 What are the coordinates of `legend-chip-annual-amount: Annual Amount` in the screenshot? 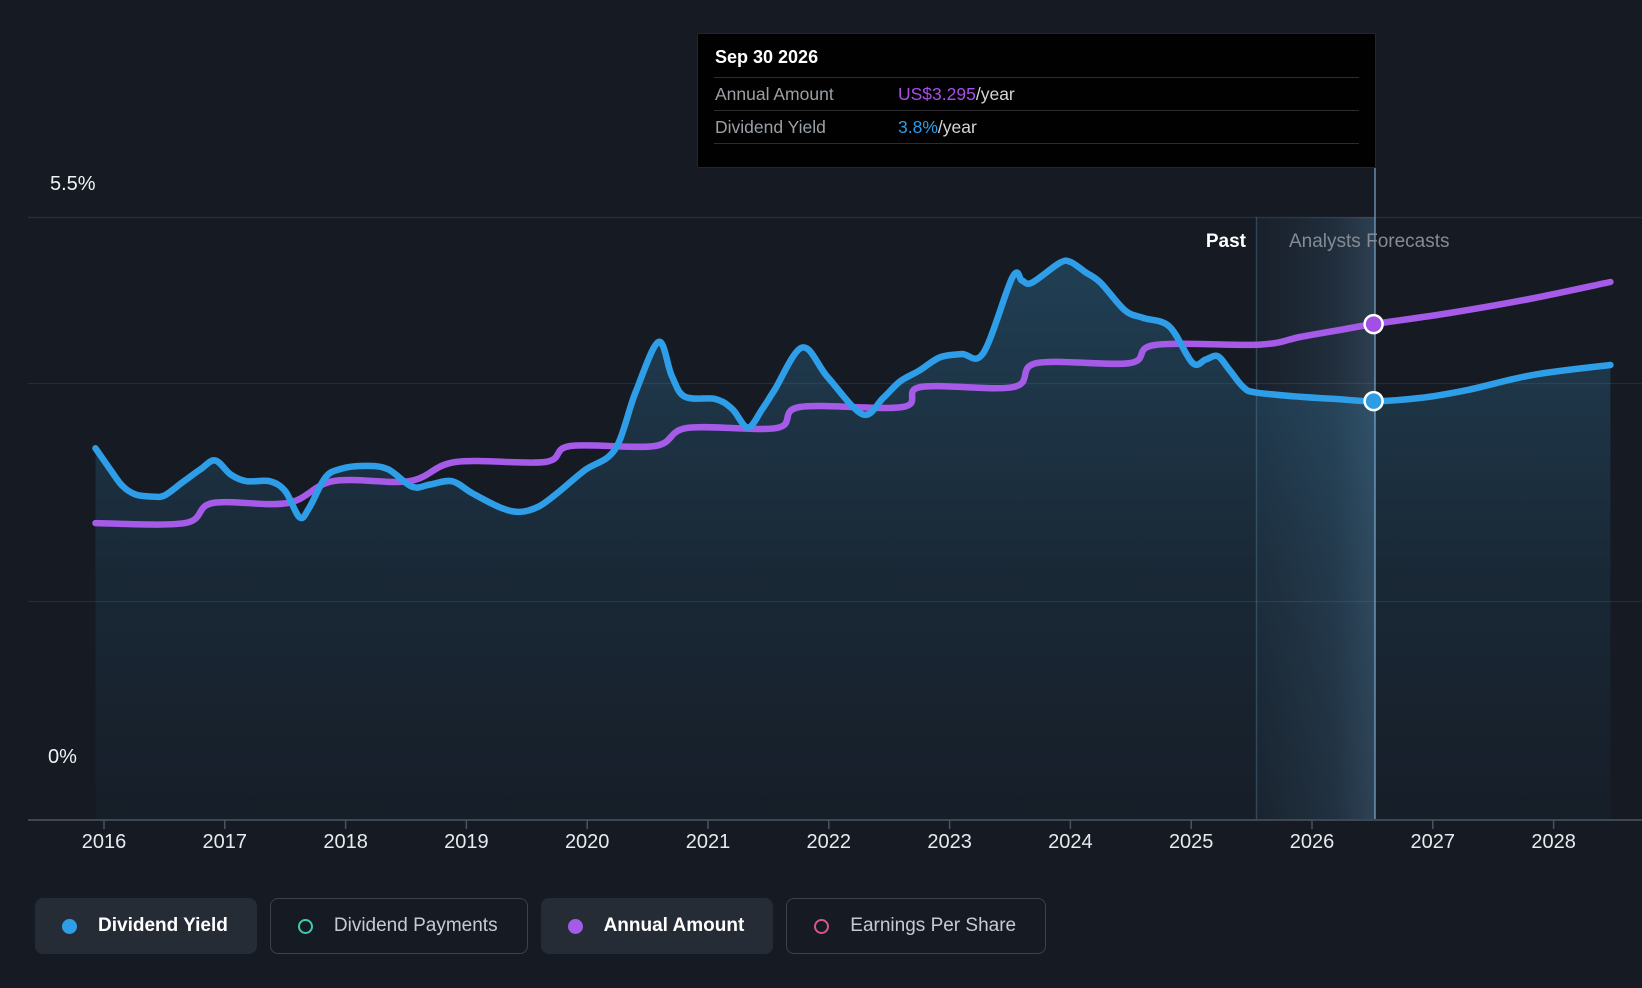 It's located at (657, 926).